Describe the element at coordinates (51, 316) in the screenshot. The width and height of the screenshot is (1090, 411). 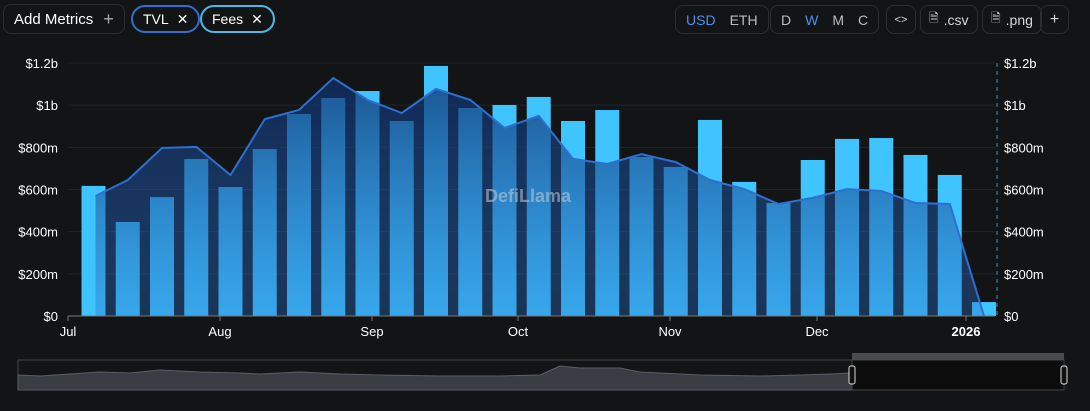
I see `left-axis-tick: $0` at that location.